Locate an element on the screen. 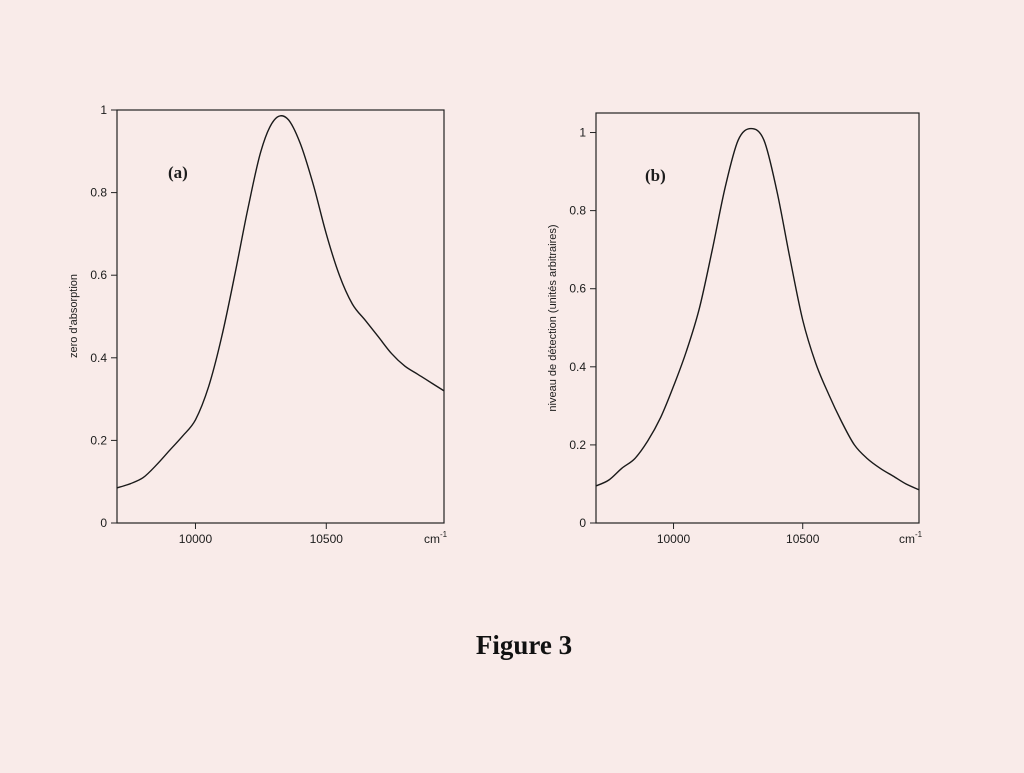  panel-tag-a: (a) is located at coordinates (178, 172).